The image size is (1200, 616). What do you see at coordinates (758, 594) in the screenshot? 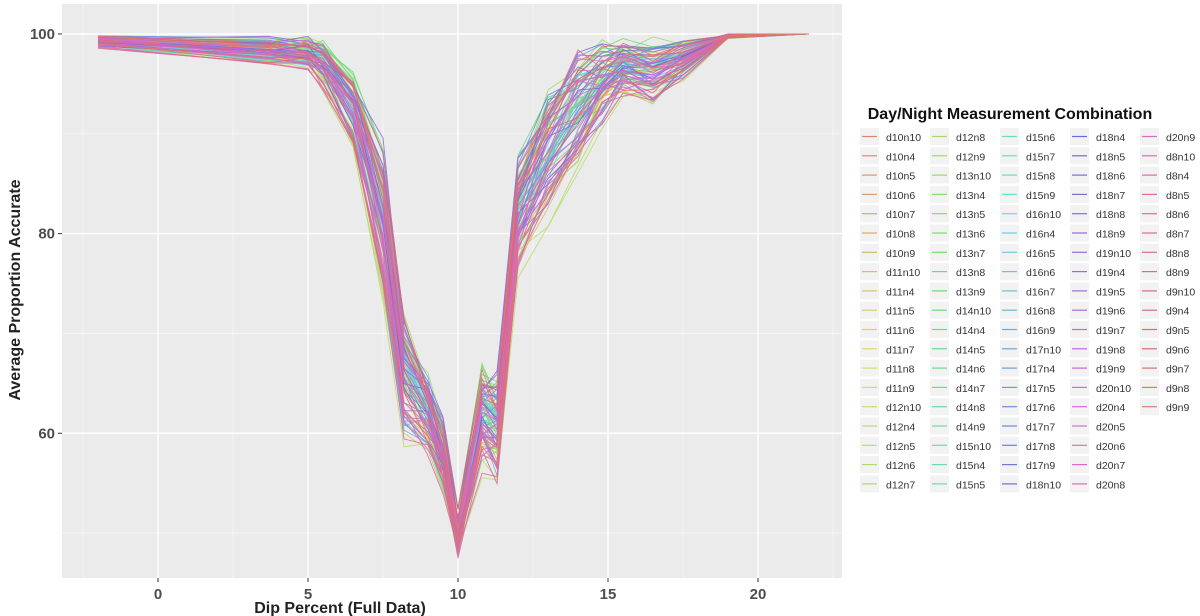
I see `x-tick-label: 20` at bounding box center [758, 594].